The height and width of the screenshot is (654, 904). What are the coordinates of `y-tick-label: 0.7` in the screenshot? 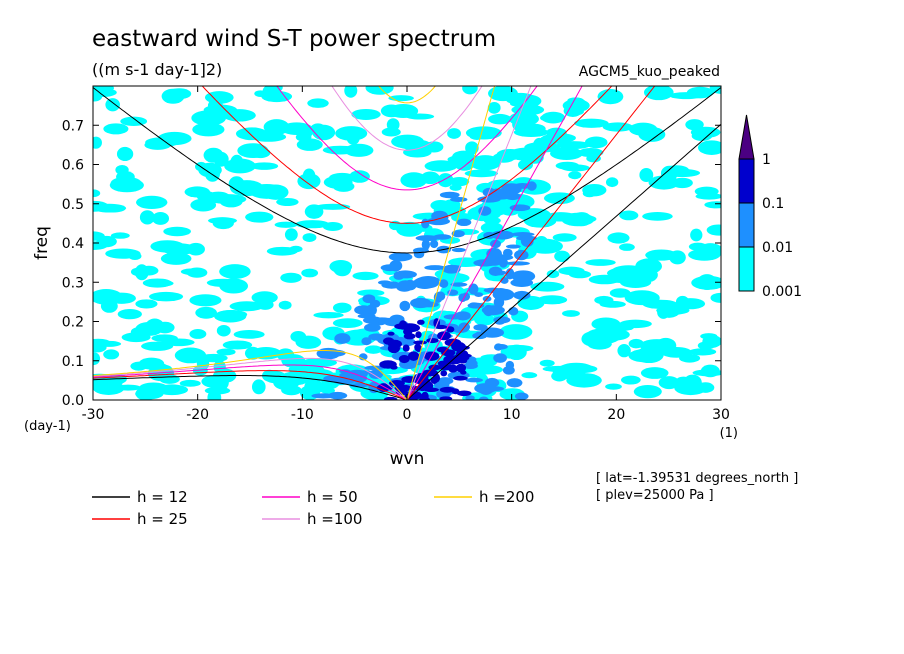 It's located at (73, 126).